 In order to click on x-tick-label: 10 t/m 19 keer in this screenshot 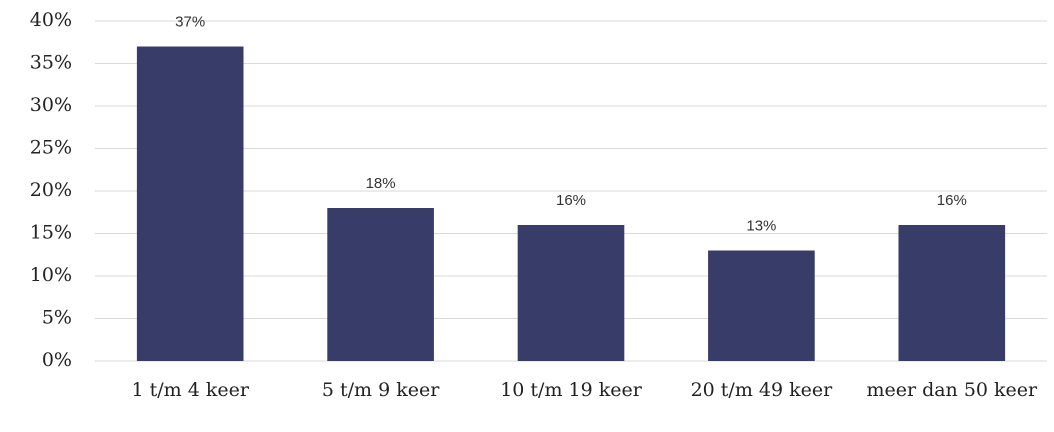, I will do `click(571, 390)`.